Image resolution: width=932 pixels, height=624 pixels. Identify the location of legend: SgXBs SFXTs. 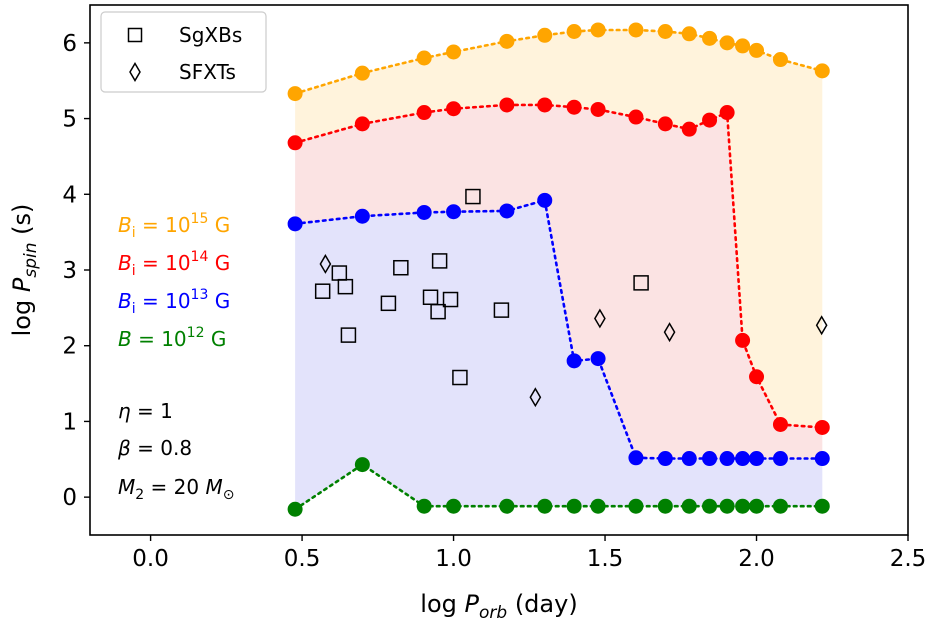
(183, 52).